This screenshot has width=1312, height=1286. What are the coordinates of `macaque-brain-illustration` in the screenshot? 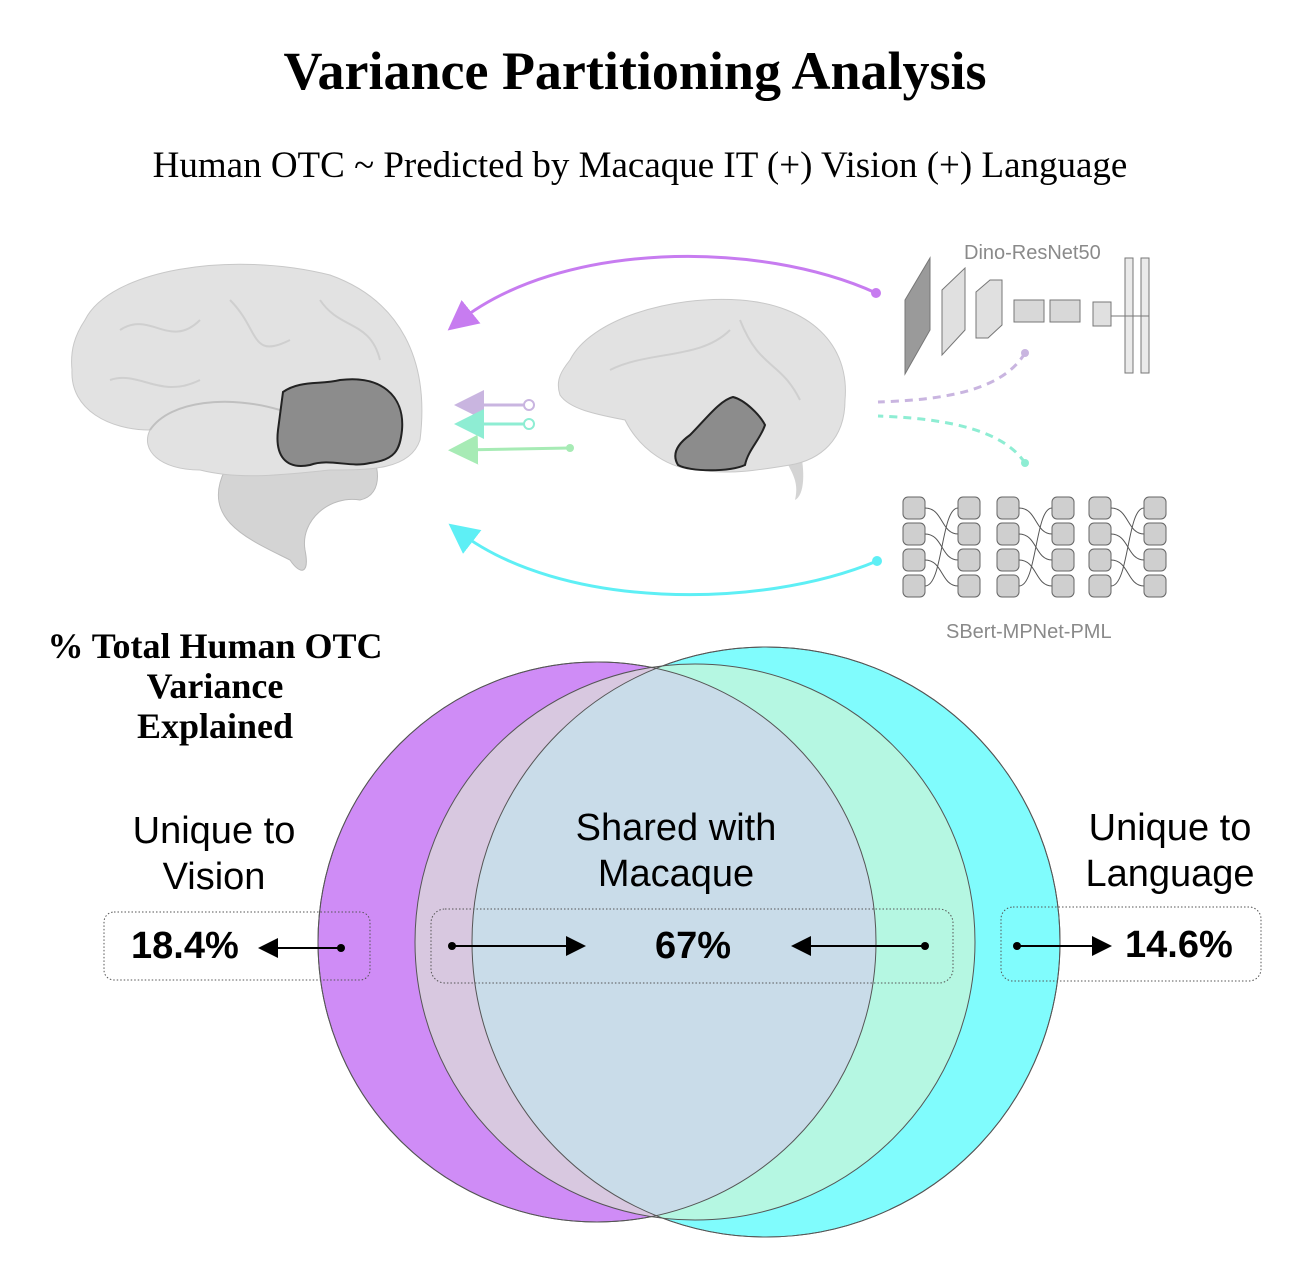 It's located at (701, 399).